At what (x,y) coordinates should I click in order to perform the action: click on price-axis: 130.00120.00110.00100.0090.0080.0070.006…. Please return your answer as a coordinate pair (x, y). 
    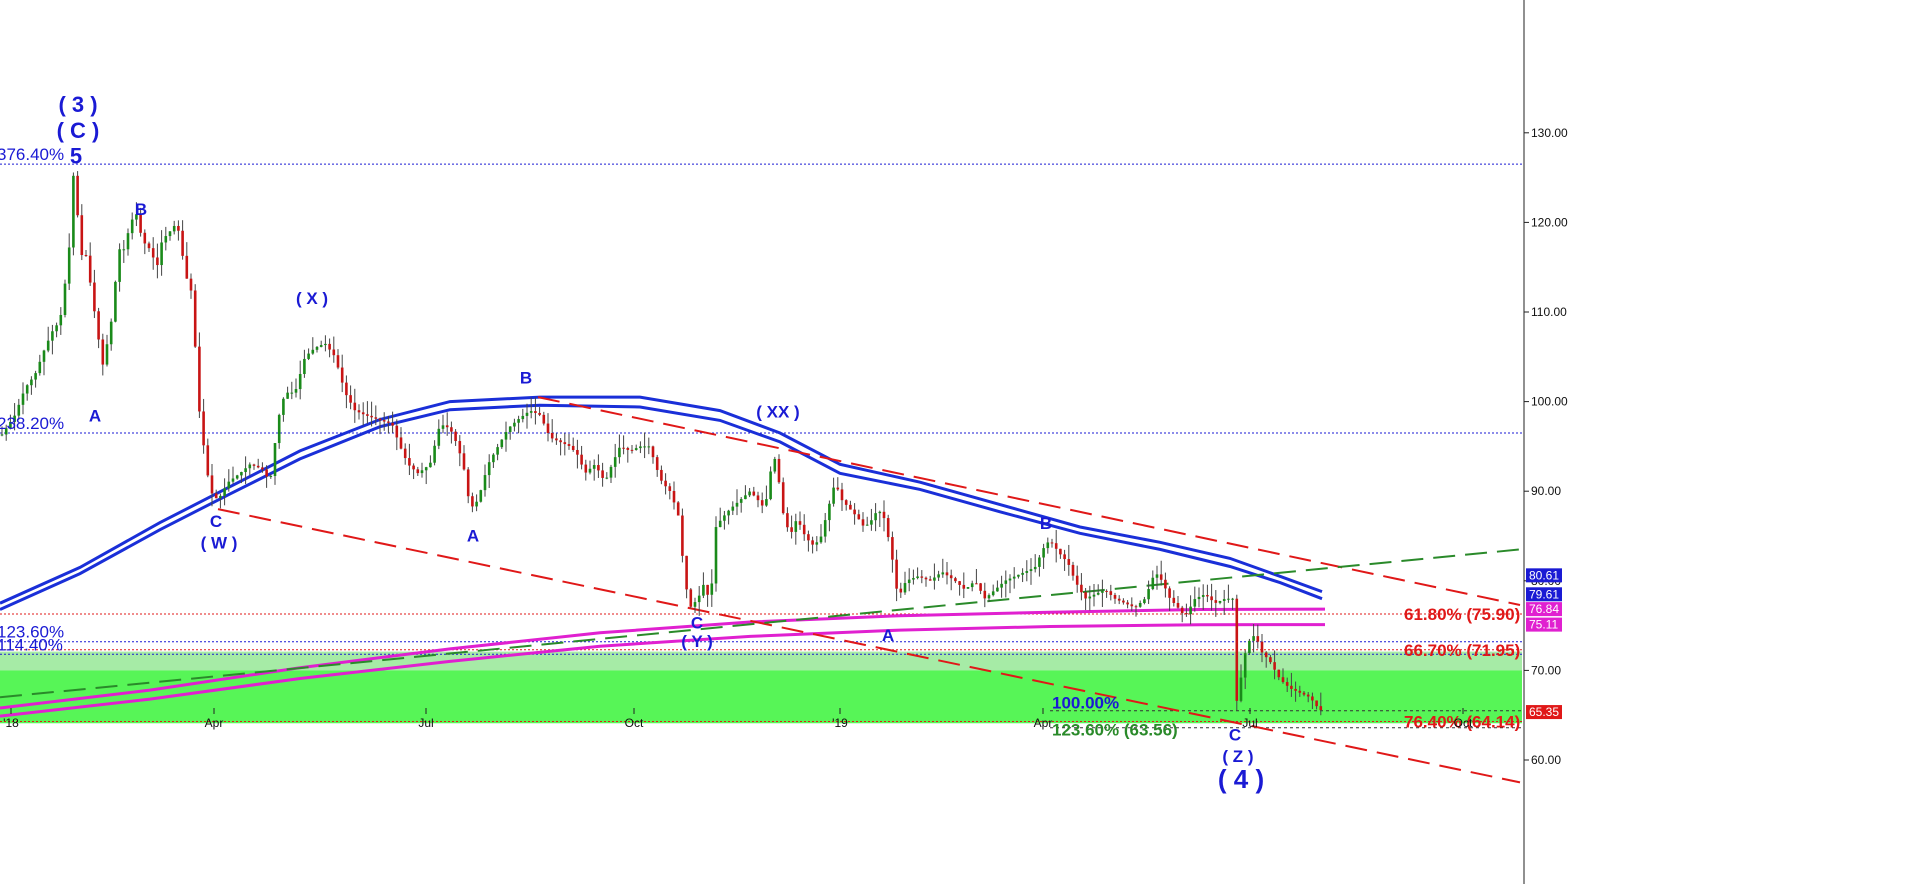
    Looking at the image, I should click on (1545, 442).